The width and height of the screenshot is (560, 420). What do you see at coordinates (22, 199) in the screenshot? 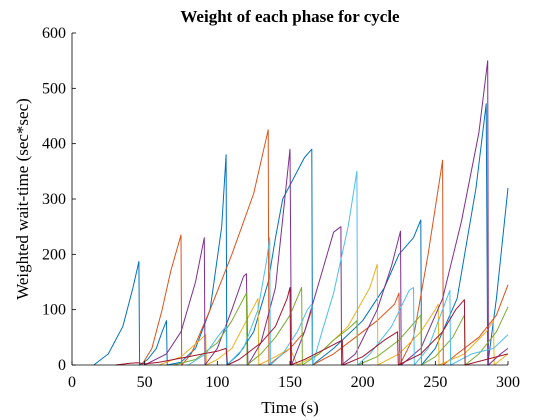
I see `y-axis-label: Weighted wait-time (sec*sec)` at bounding box center [22, 199].